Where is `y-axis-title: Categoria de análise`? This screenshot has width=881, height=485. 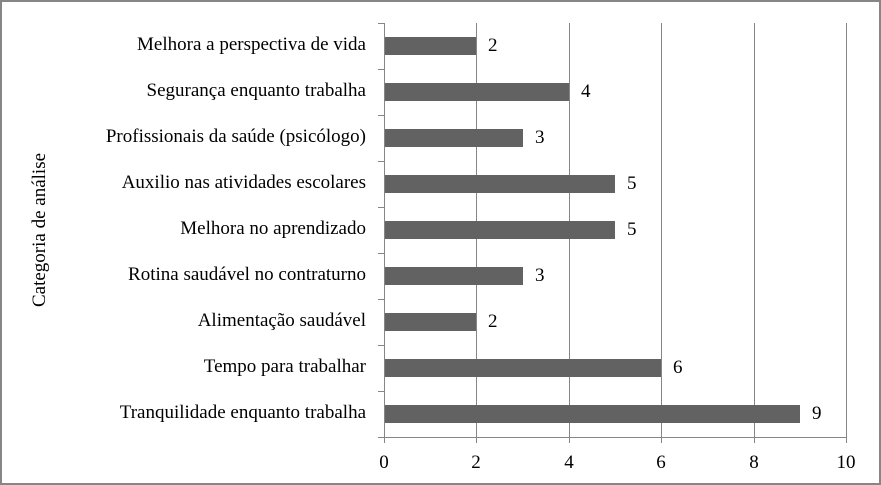 y-axis-title: Categoria de análise is located at coordinates (39, 230).